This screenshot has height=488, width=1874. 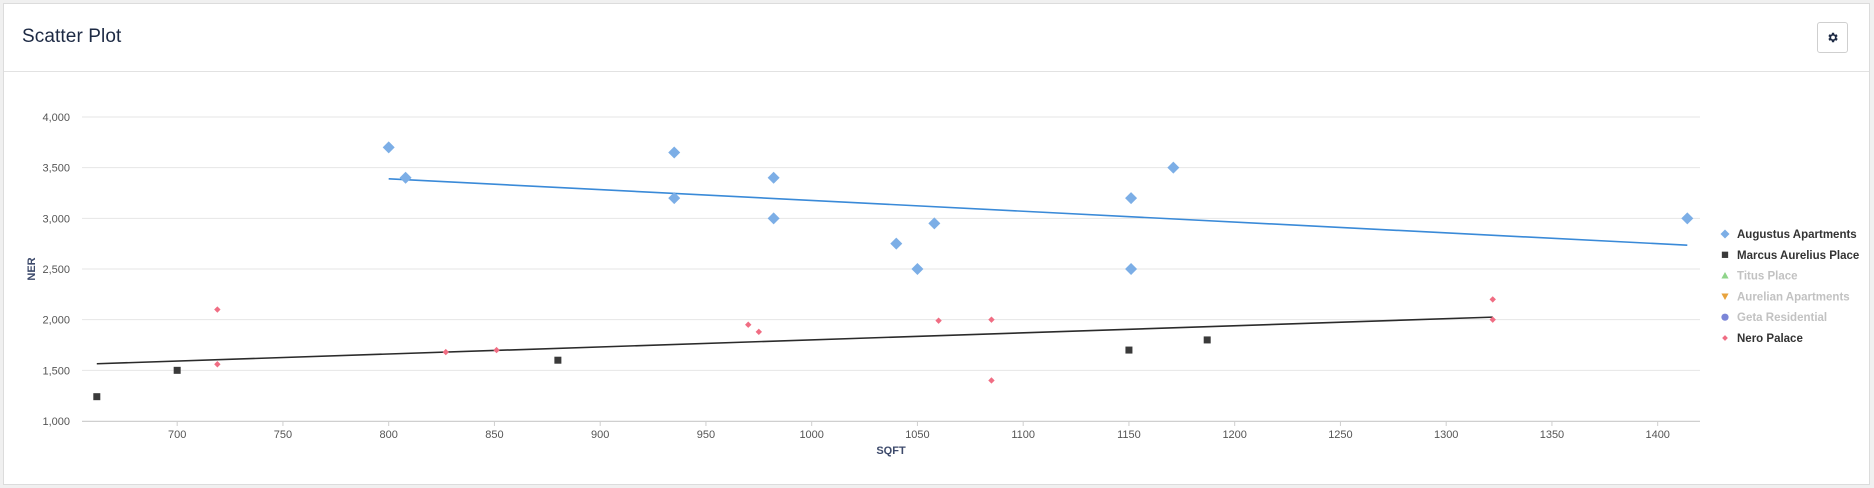 I want to click on panel-header: Scatter Plot, so click(x=936, y=38).